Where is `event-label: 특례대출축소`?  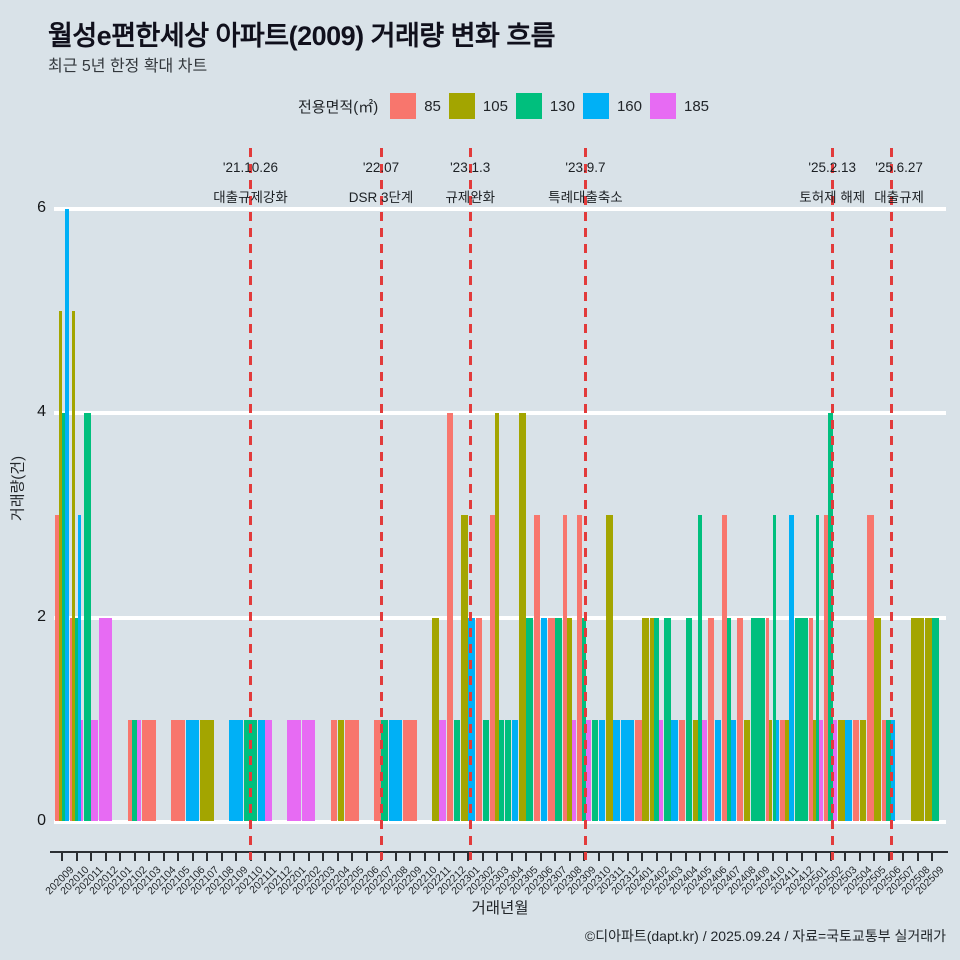 event-label: 특례대출축소 is located at coordinates (585, 197).